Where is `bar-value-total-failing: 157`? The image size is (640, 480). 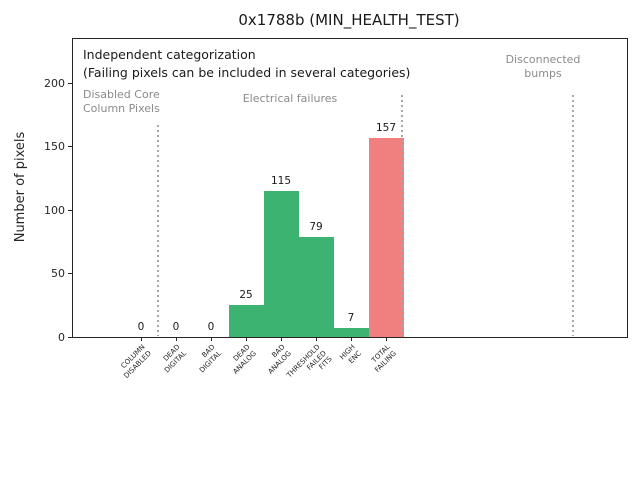
bar-value-total-failing: 157 is located at coordinates (386, 127).